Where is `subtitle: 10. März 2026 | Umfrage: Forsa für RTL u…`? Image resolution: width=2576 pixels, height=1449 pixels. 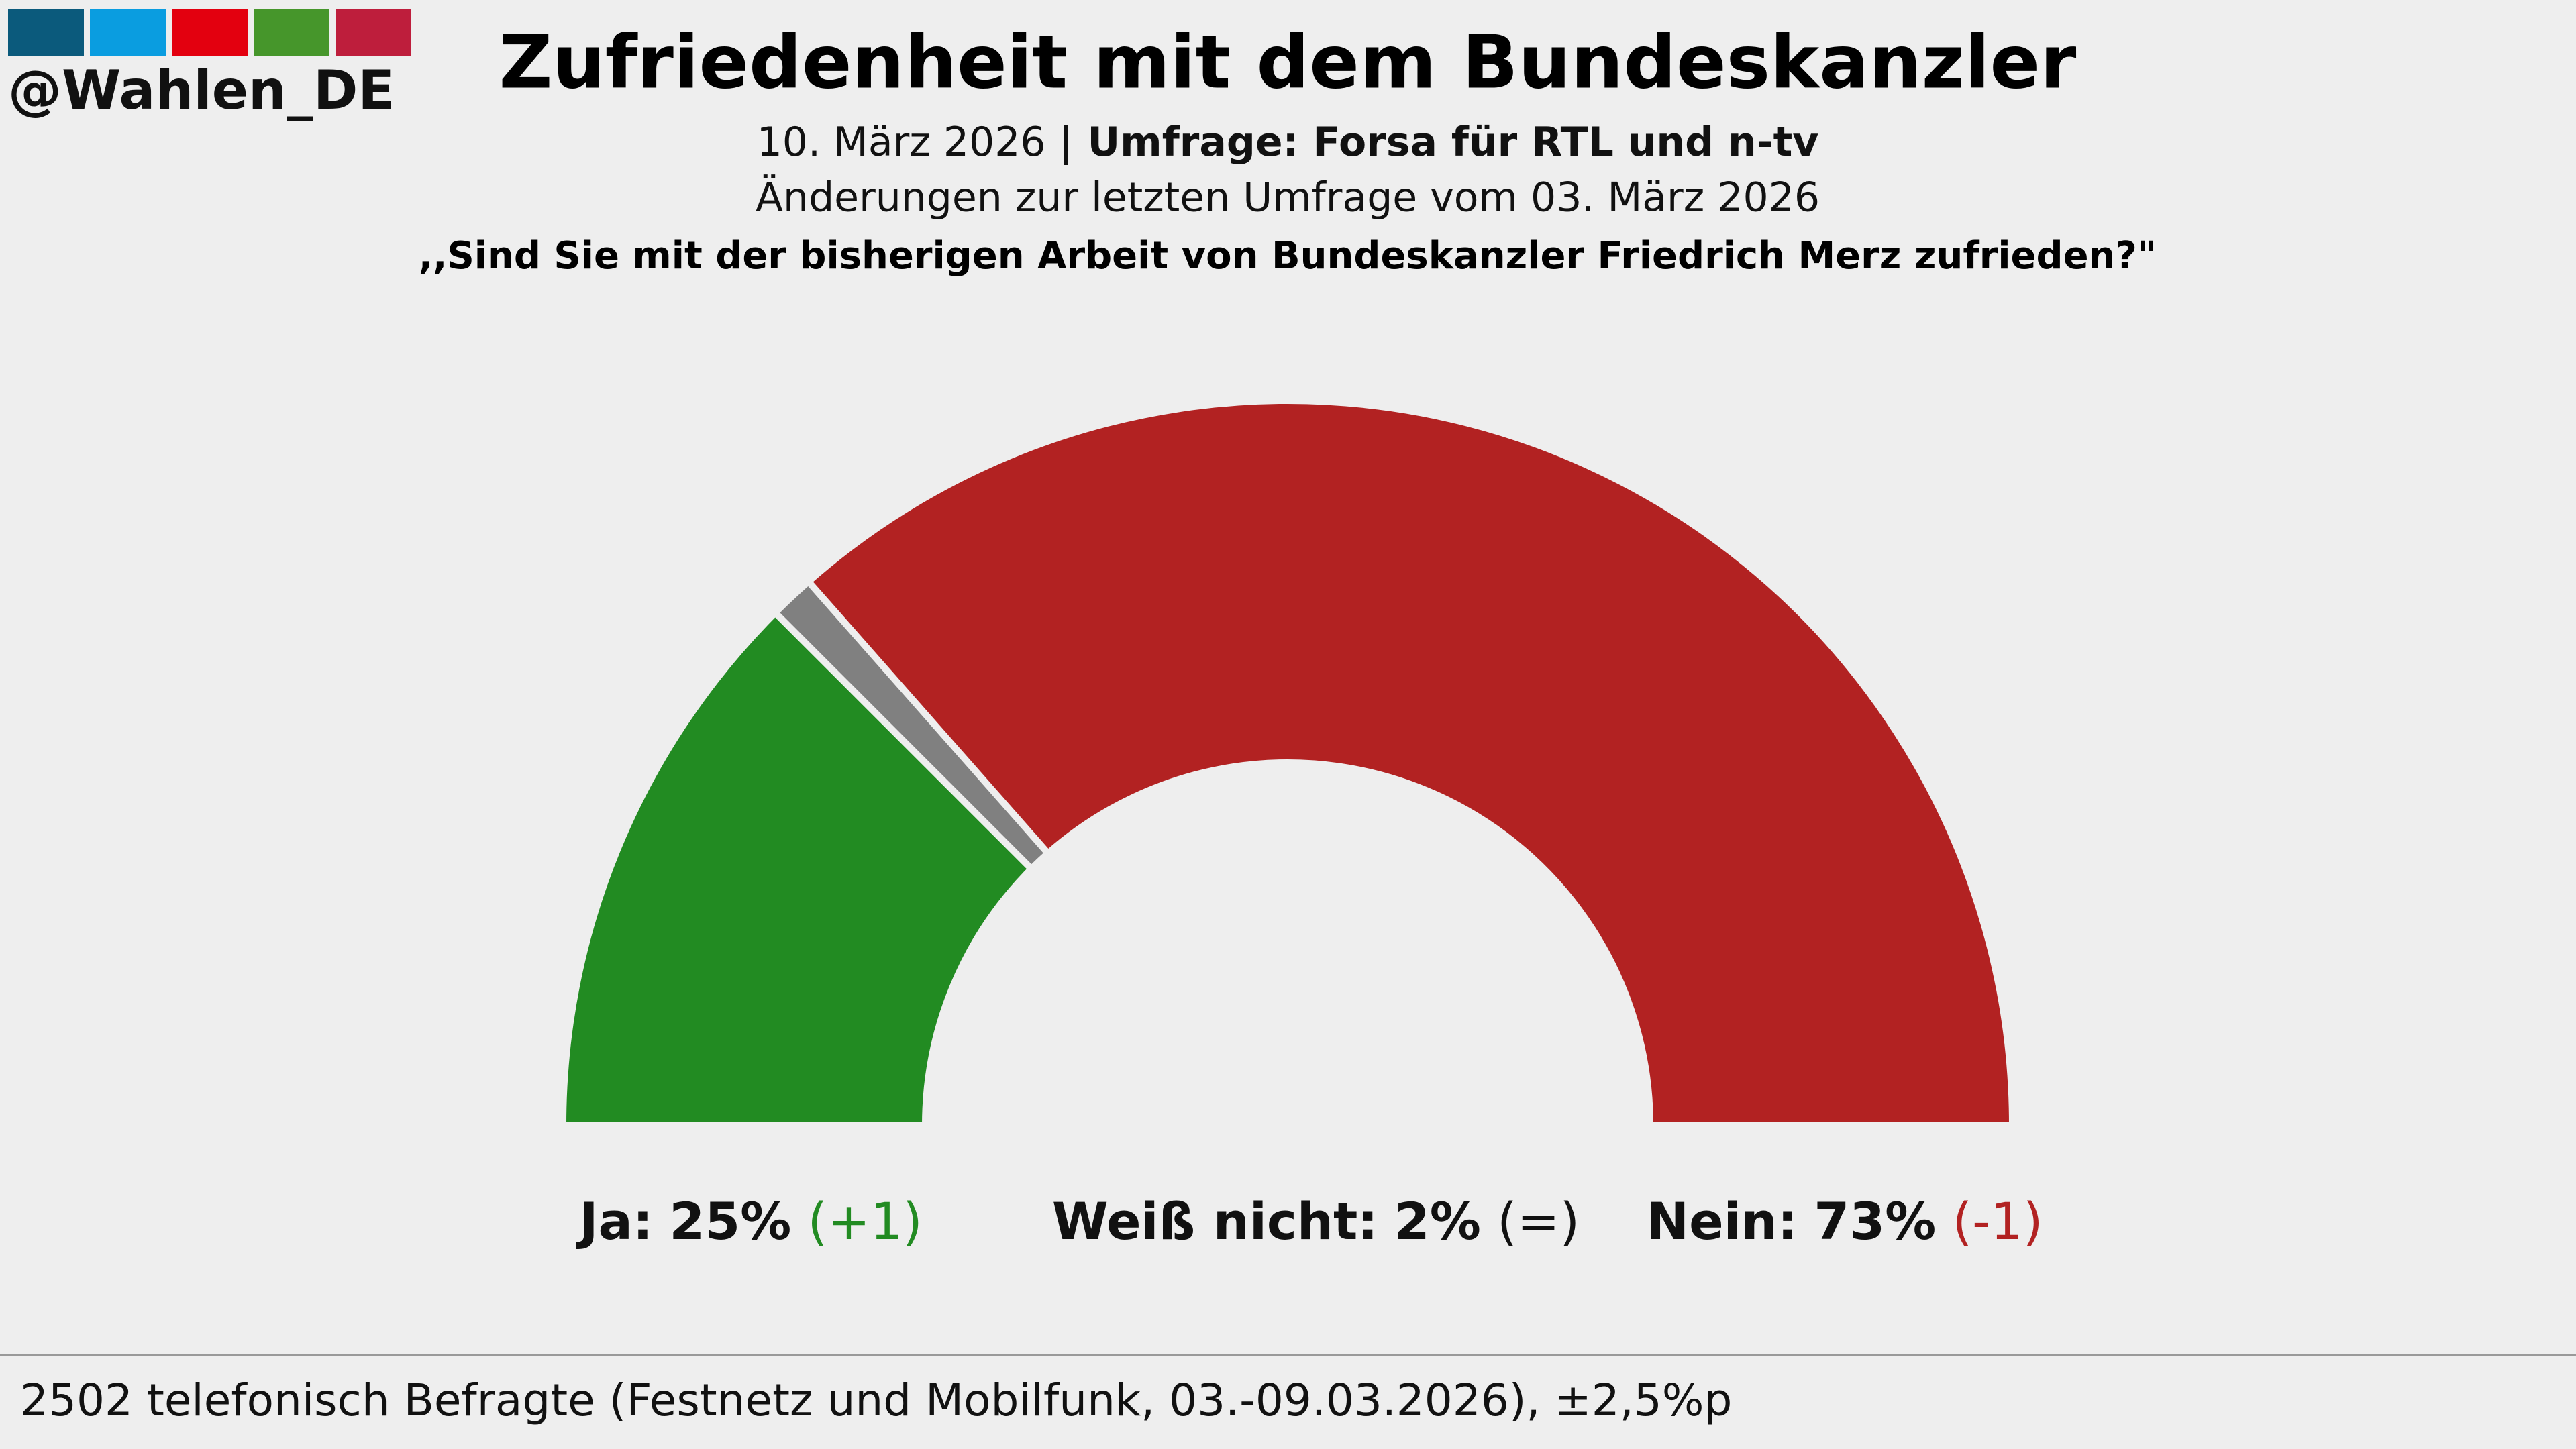 subtitle: 10. März 2026 | Umfrage: Forsa für RTL u… is located at coordinates (1288, 142).